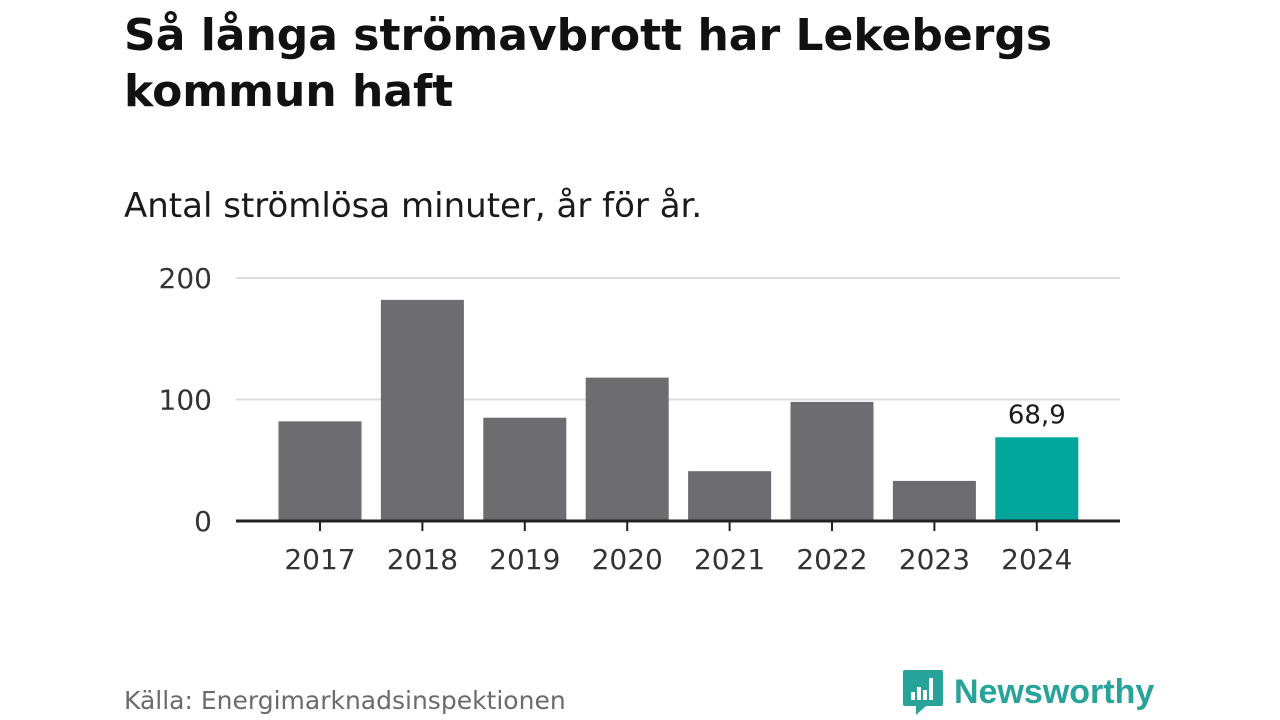 This screenshot has height=720, width=1280. Describe the element at coordinates (319, 559) in the screenshot. I see `x-tick-label: 2017` at that location.